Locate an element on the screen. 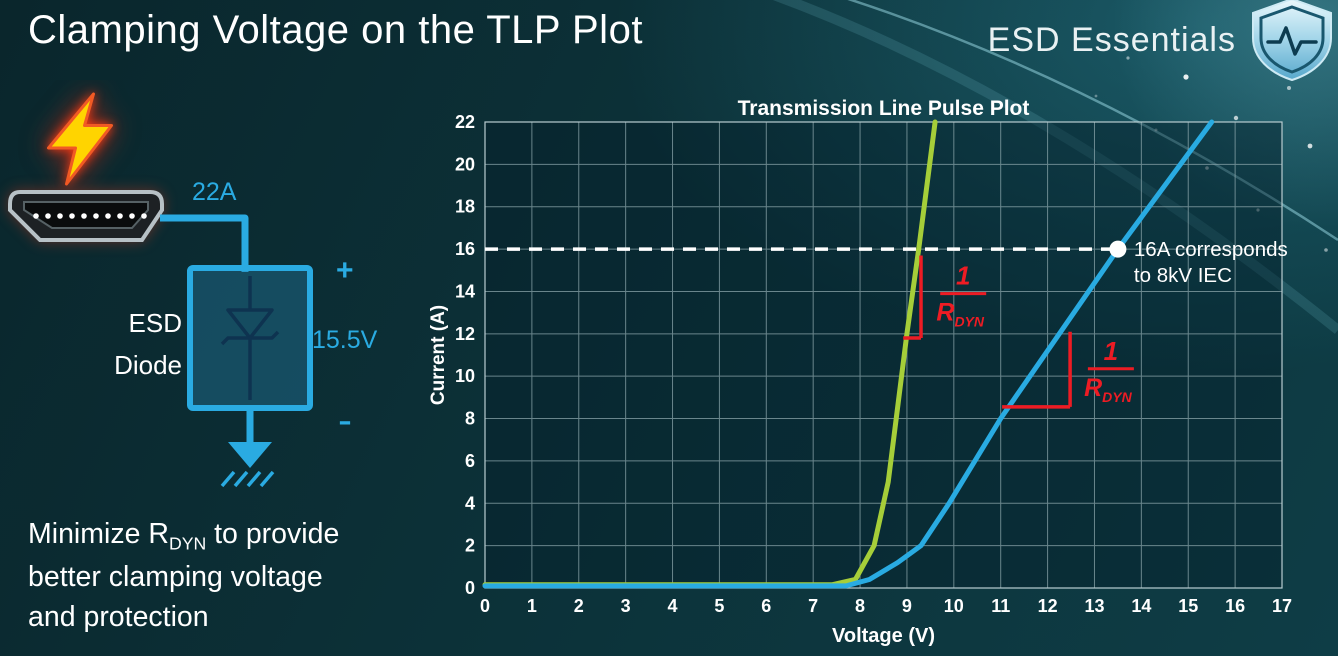 The height and width of the screenshot is (656, 1338). iec-label-line2: to 8kV IEC is located at coordinates (1183, 275).